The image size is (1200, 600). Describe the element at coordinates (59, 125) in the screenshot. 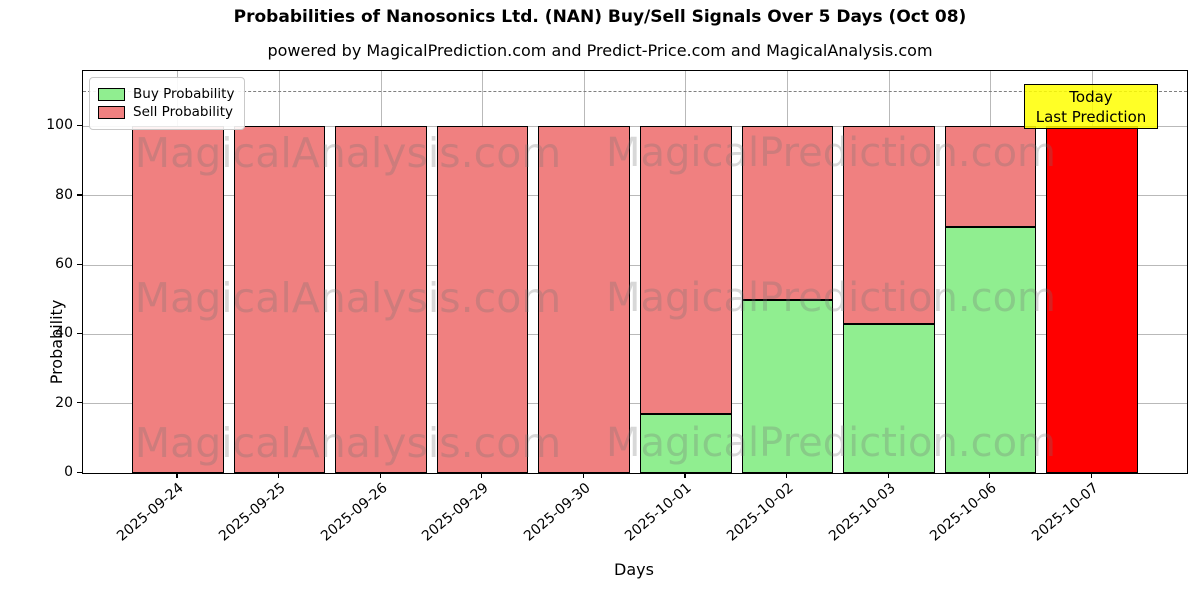

I see `y-tick-label: 100` at that location.